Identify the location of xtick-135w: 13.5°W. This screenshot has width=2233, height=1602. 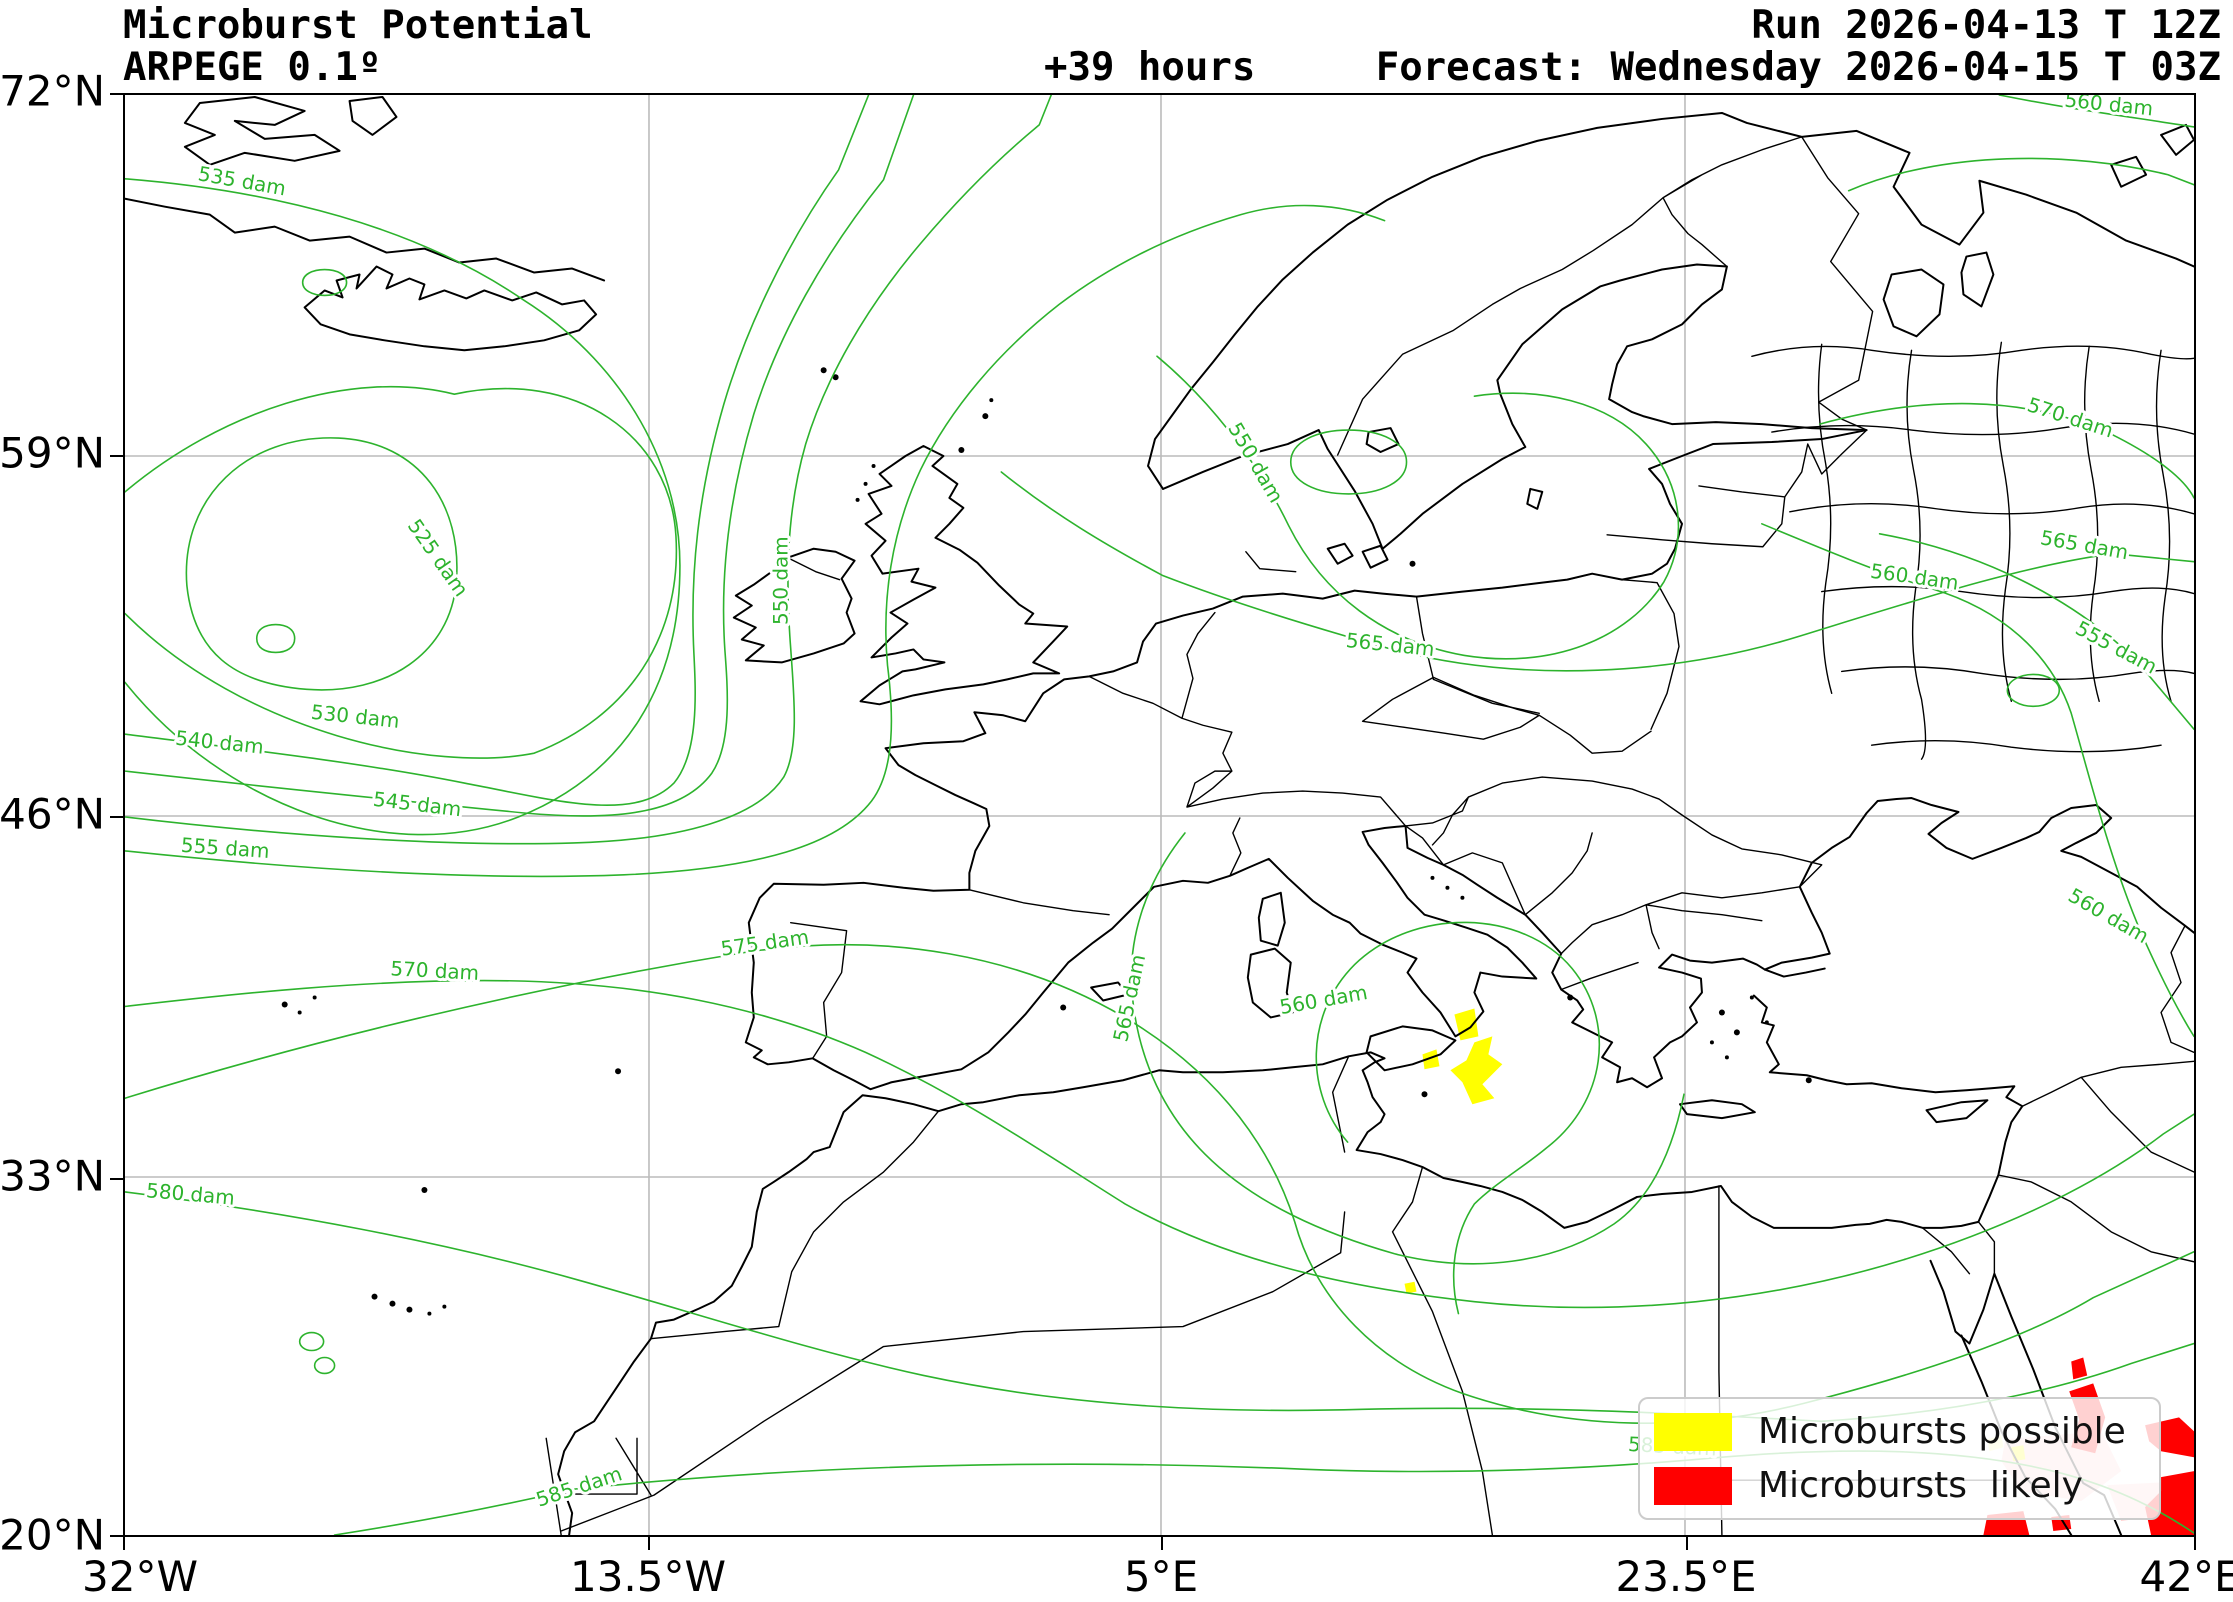
(648, 1576).